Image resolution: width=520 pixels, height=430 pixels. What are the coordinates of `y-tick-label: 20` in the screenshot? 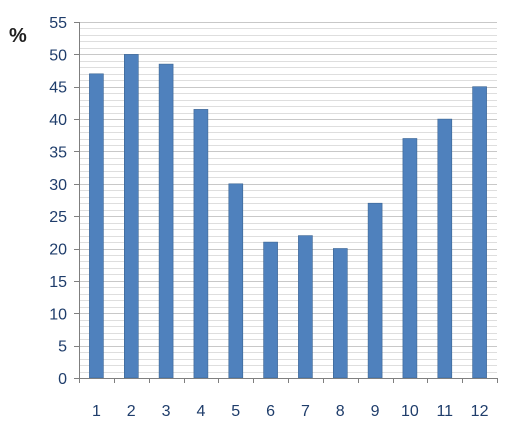 It's located at (58, 250).